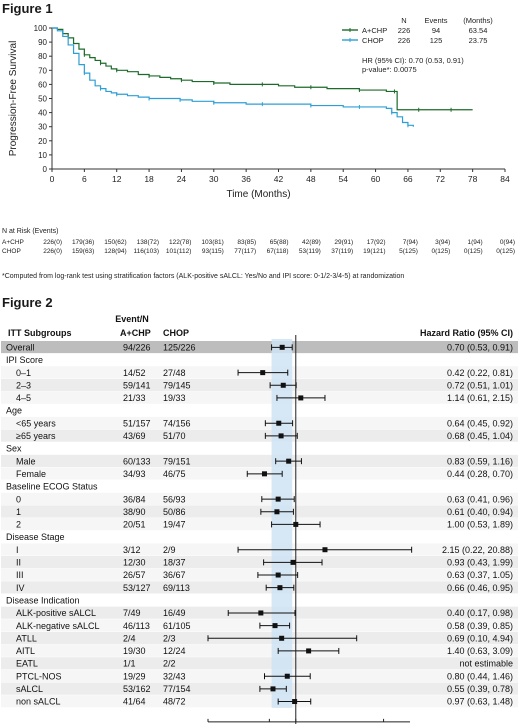  What do you see at coordinates (134, 373) in the screenshot?
I see `events-arm1: 14/52` at bounding box center [134, 373].